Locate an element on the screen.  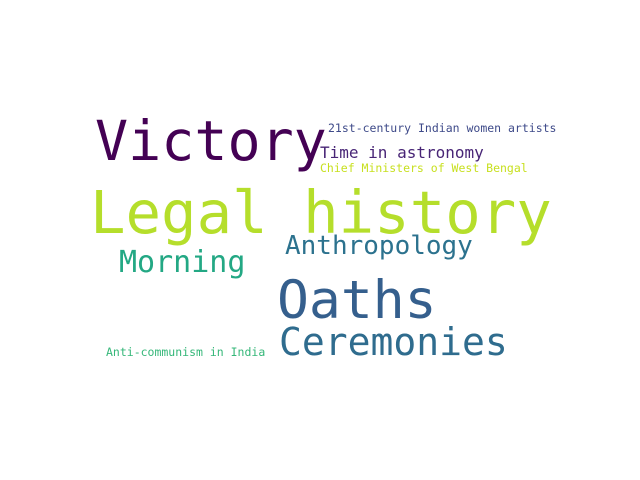
word-oaths: Oaths is located at coordinates (357, 300).